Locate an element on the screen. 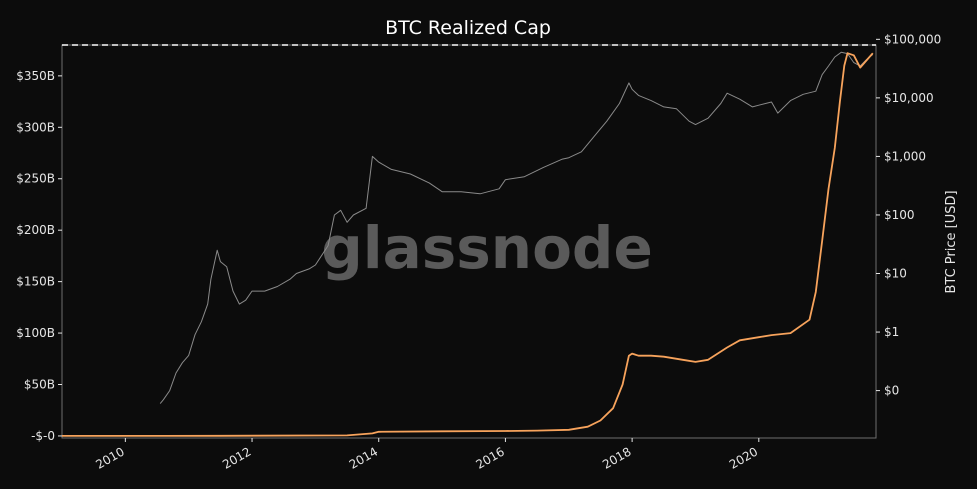 The width and height of the screenshot is (977, 489). x-tick-label: 2014 is located at coordinates (363, 457).